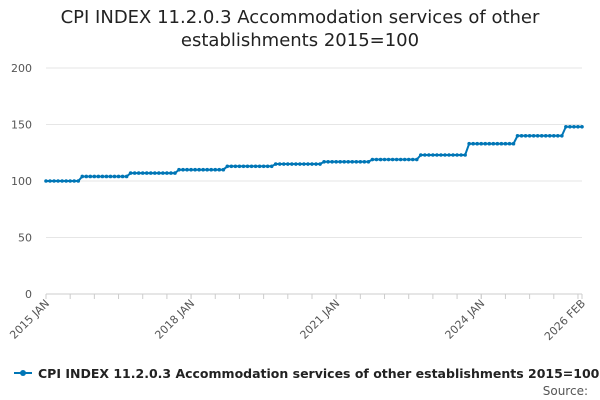 This screenshot has width=600, height=400. Describe the element at coordinates (29, 319) in the screenshot. I see `x-tick-label: 2015 JAN` at that location.